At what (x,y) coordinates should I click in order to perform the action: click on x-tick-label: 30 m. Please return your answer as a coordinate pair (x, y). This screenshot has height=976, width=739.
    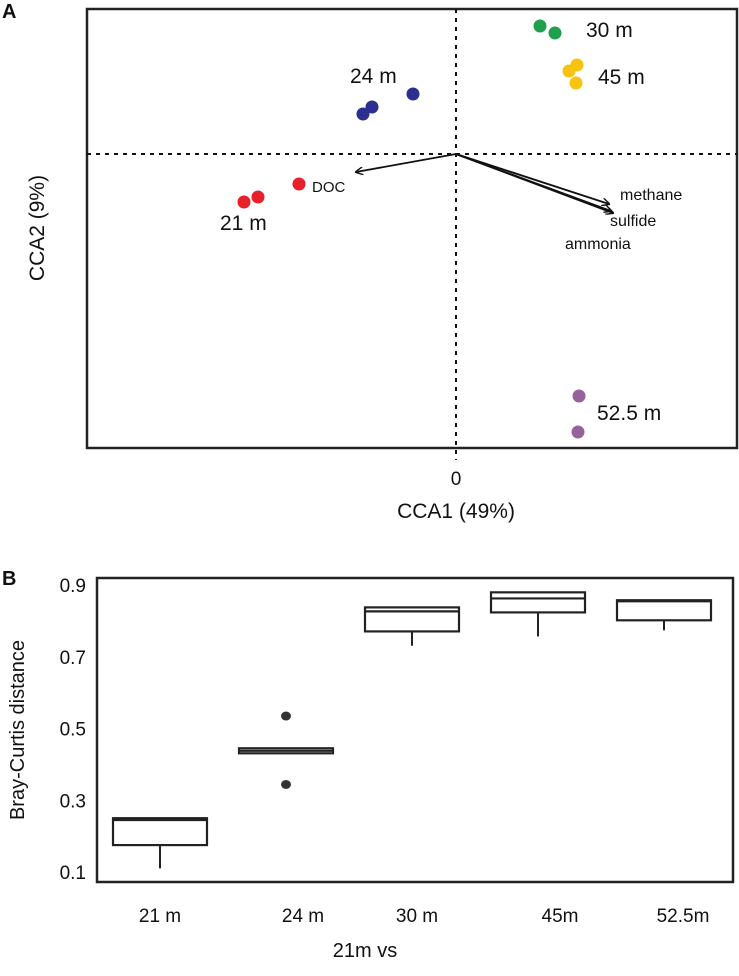
    Looking at the image, I should click on (417, 916).